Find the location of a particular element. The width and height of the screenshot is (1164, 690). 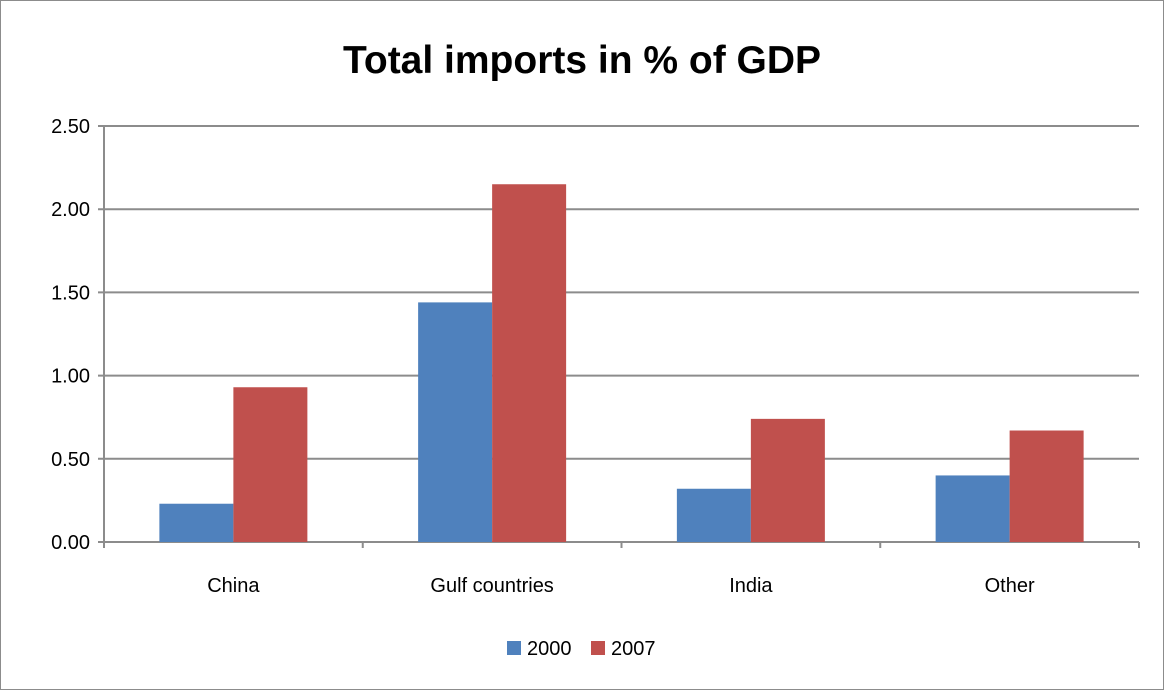

y-tick-label: 2.50 is located at coordinates (70, 127).